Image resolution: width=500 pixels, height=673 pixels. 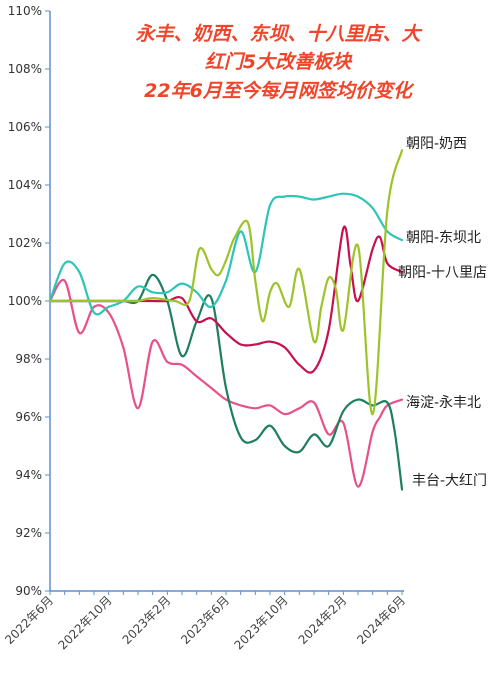 I want to click on chart-title-line-2: 红门5大改善板块, so click(x=279, y=62).